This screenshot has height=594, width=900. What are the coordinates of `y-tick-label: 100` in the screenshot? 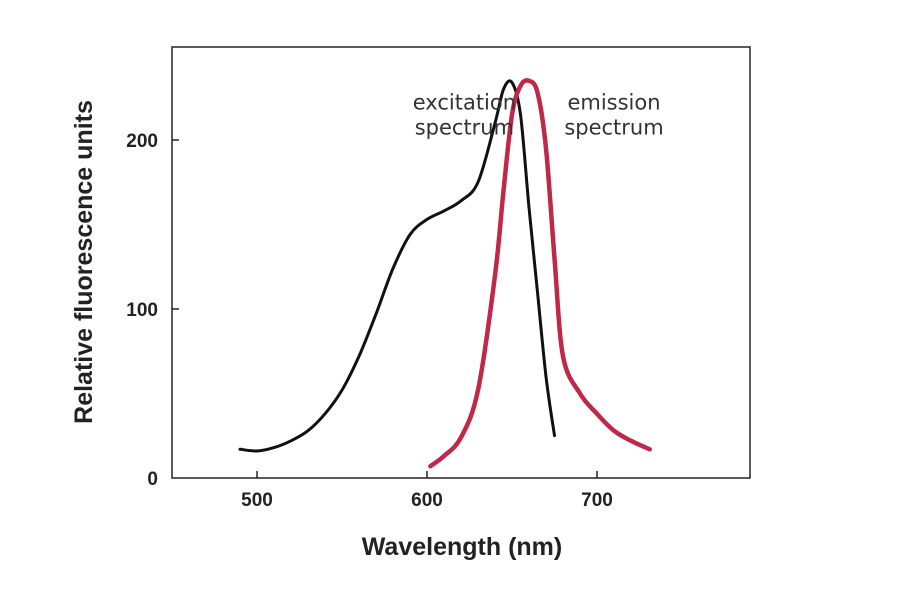 It's located at (142, 310).